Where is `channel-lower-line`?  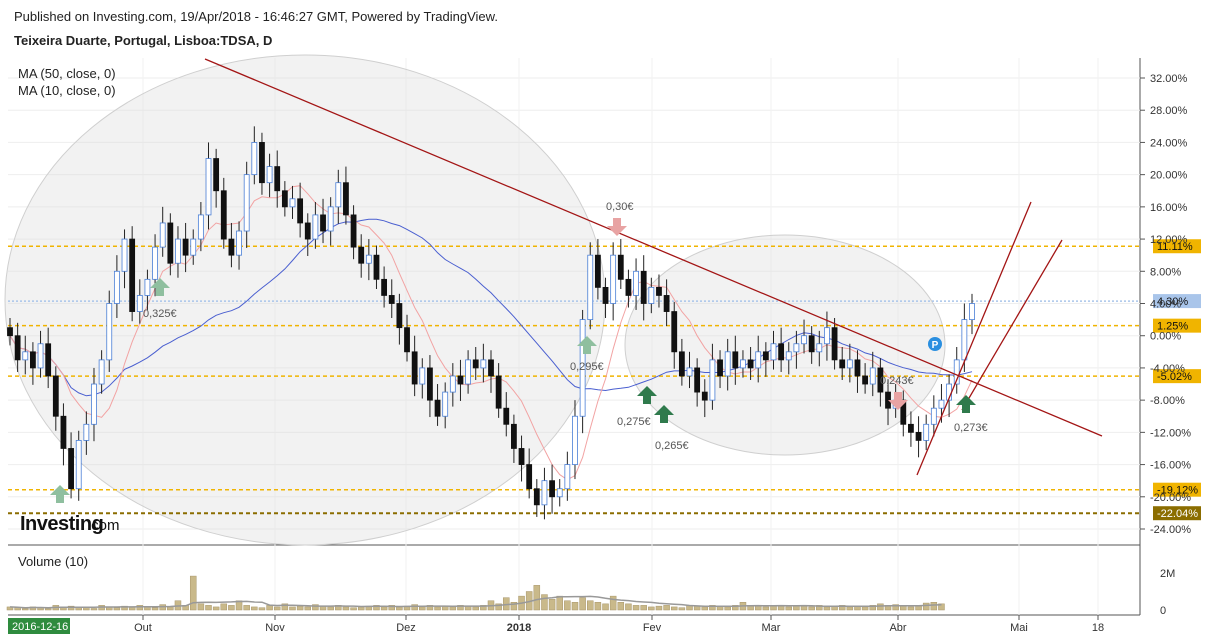 channel-lower-line is located at coordinates (1012, 325).